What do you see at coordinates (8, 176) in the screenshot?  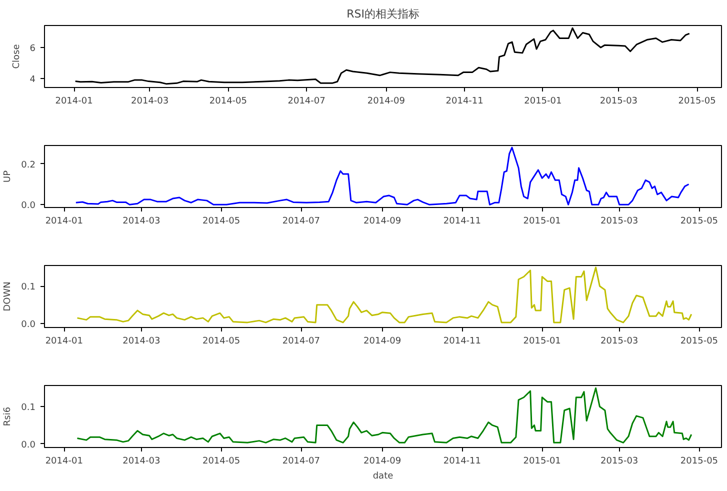 I see `y-axis-title: UP` at bounding box center [8, 176].